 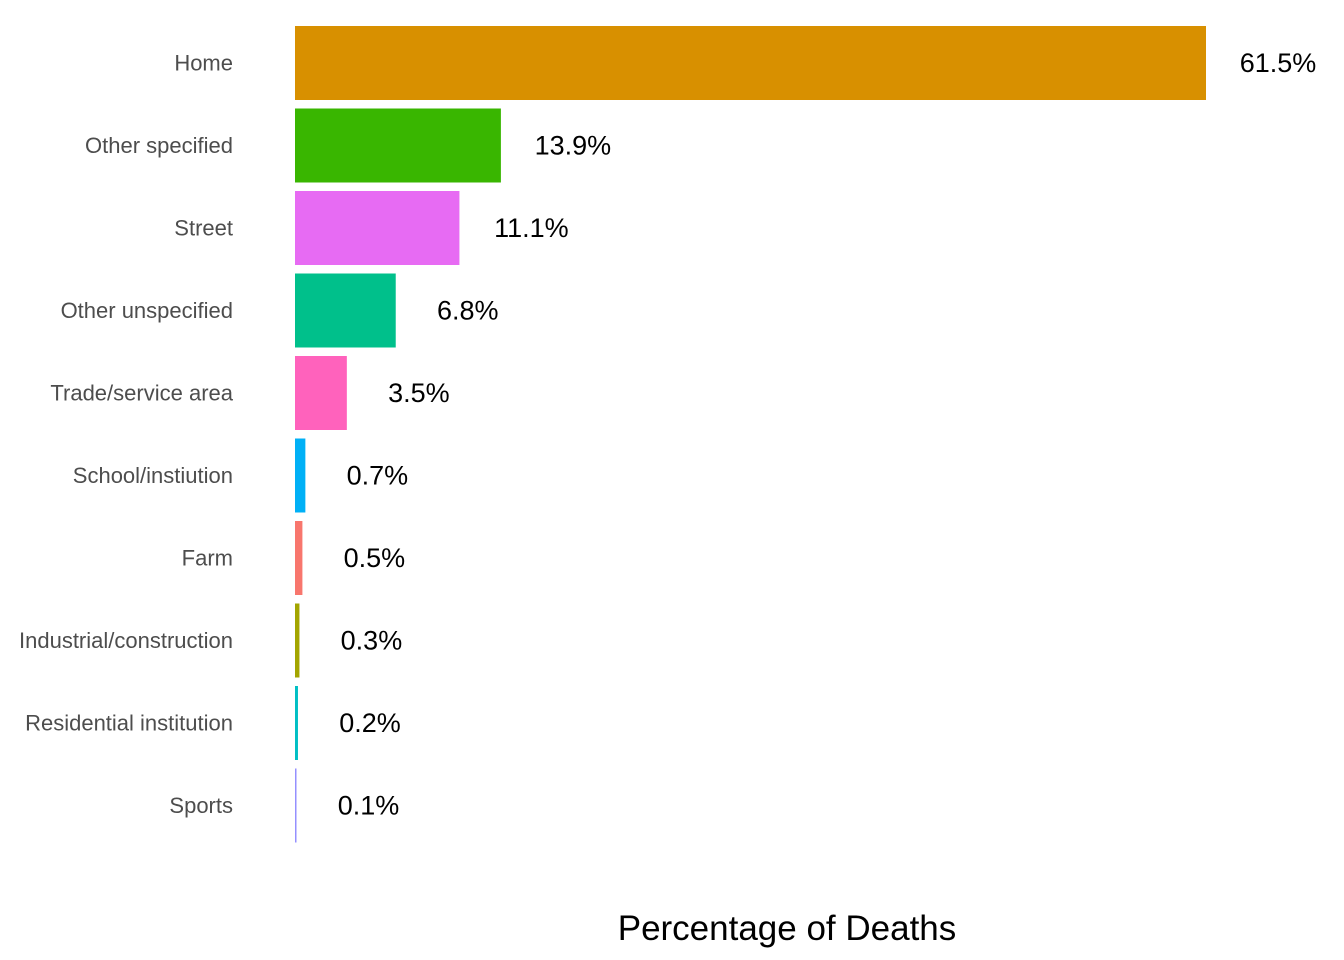 I want to click on value-label: 61.5%, so click(x=1278, y=63).